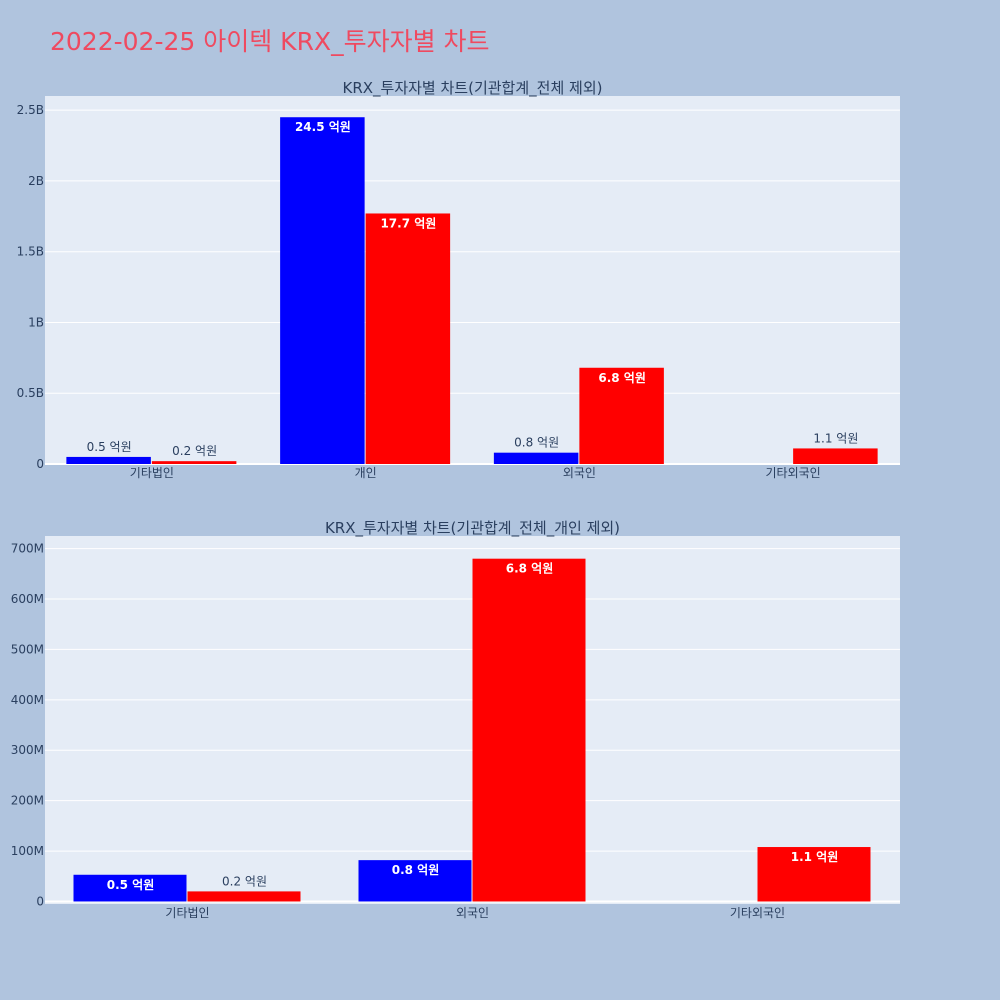  I want to click on y-tick-label: 600M, so click(27, 599).